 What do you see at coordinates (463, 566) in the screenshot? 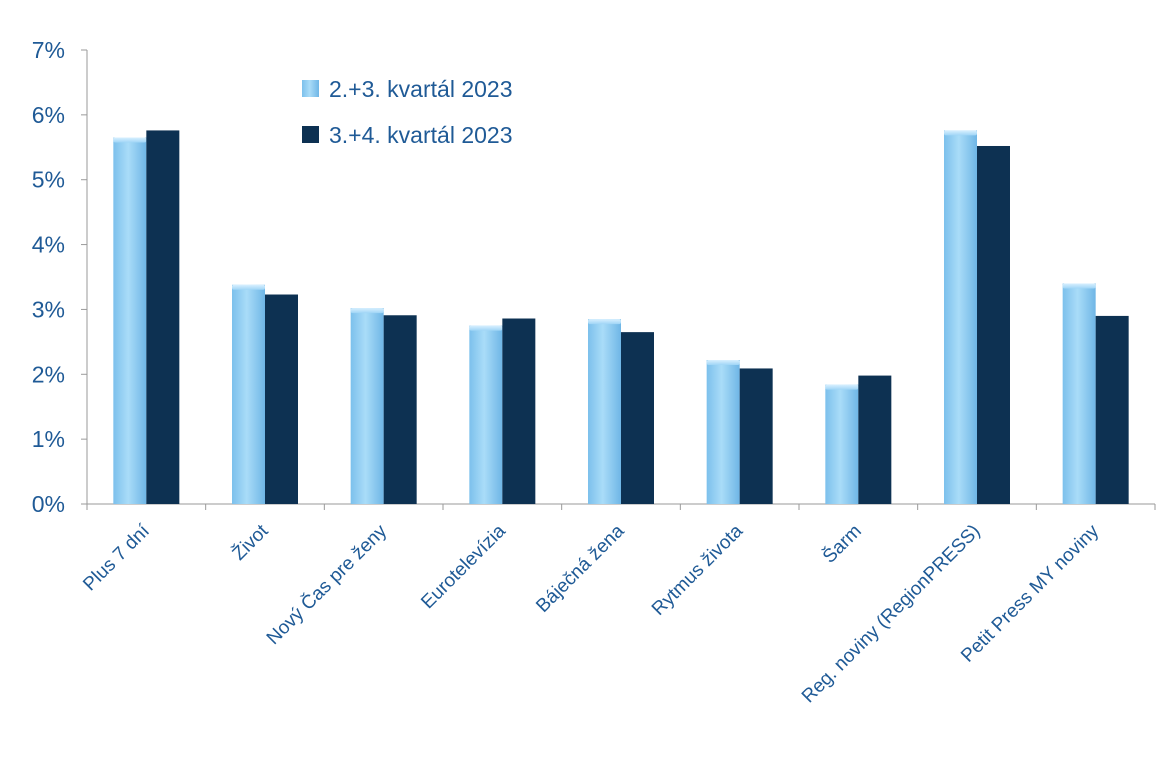
I see `x-category-label: Eurotelevízia` at bounding box center [463, 566].